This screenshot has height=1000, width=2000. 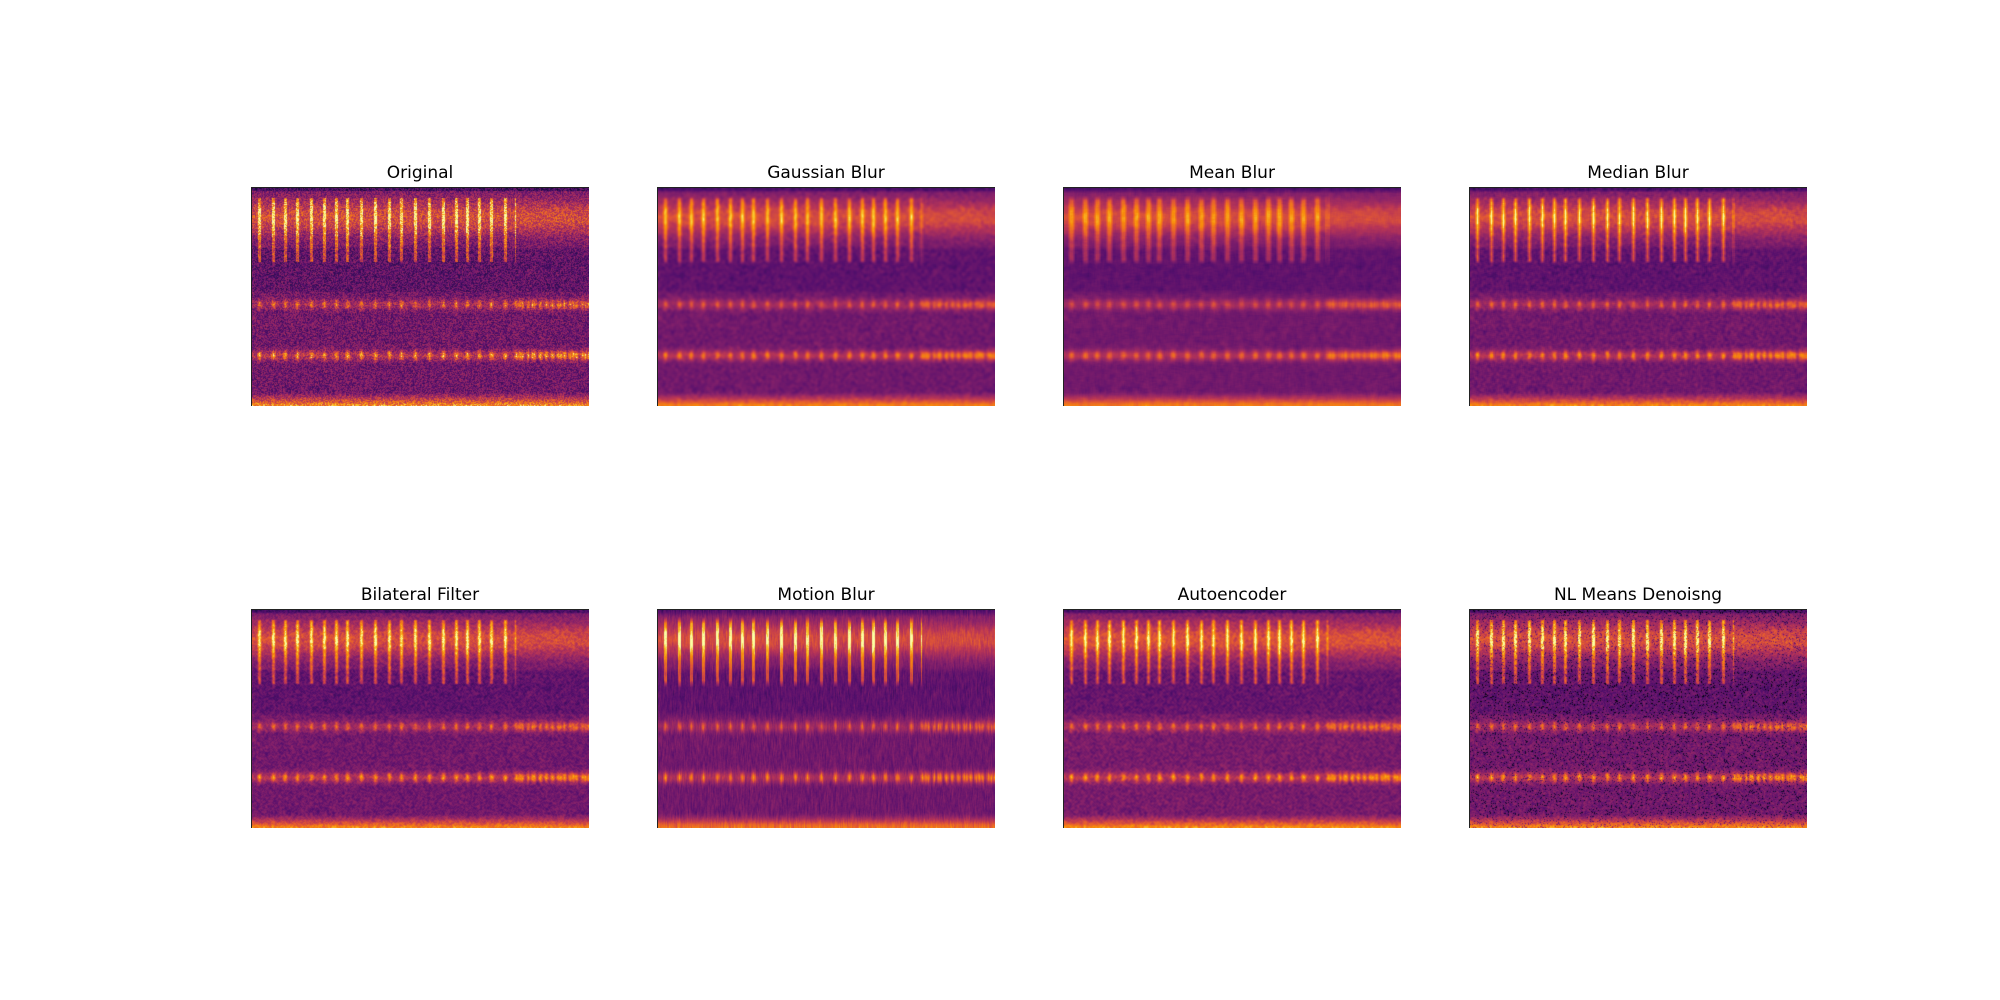 I want to click on panel-title: Original, so click(x=420, y=173).